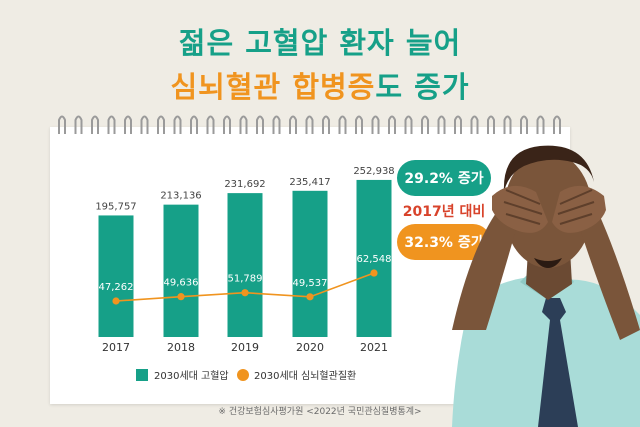  What do you see at coordinates (181, 297) in the screenshot?
I see `cardio-point-2018` at bounding box center [181, 297].